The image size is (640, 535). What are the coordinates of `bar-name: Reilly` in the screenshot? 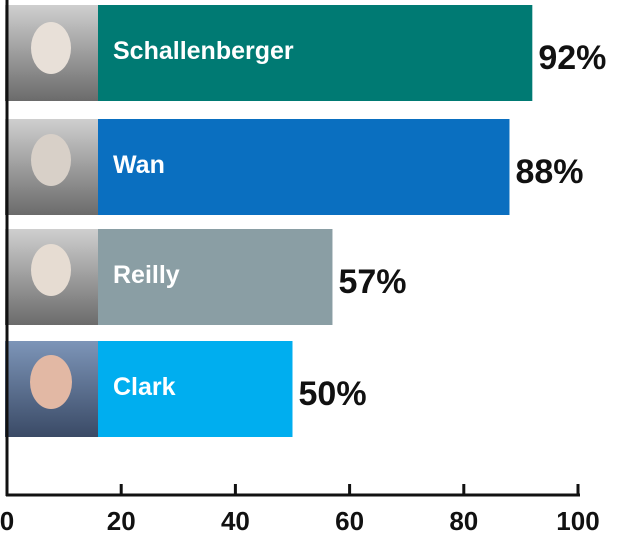 It's located at (146, 275).